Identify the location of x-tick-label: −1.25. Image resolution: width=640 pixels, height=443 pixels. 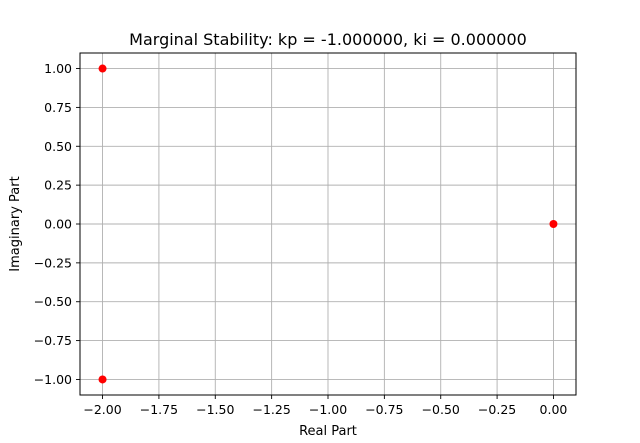
(271, 409).